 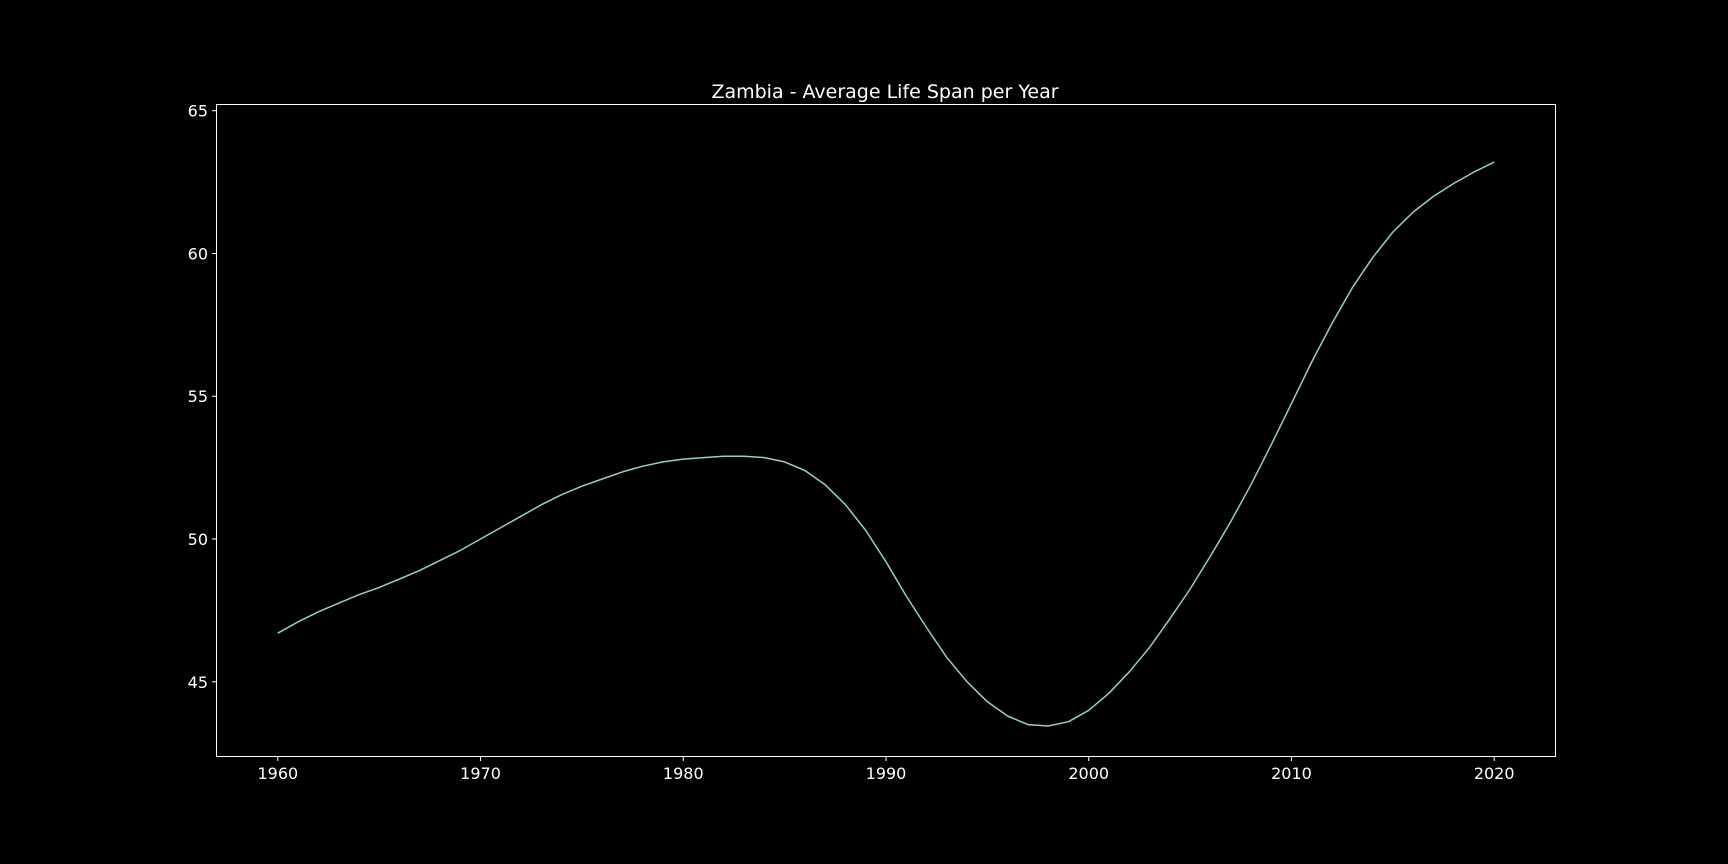 What do you see at coordinates (1494, 773) in the screenshot?
I see `x-tick-label: 2020` at bounding box center [1494, 773].